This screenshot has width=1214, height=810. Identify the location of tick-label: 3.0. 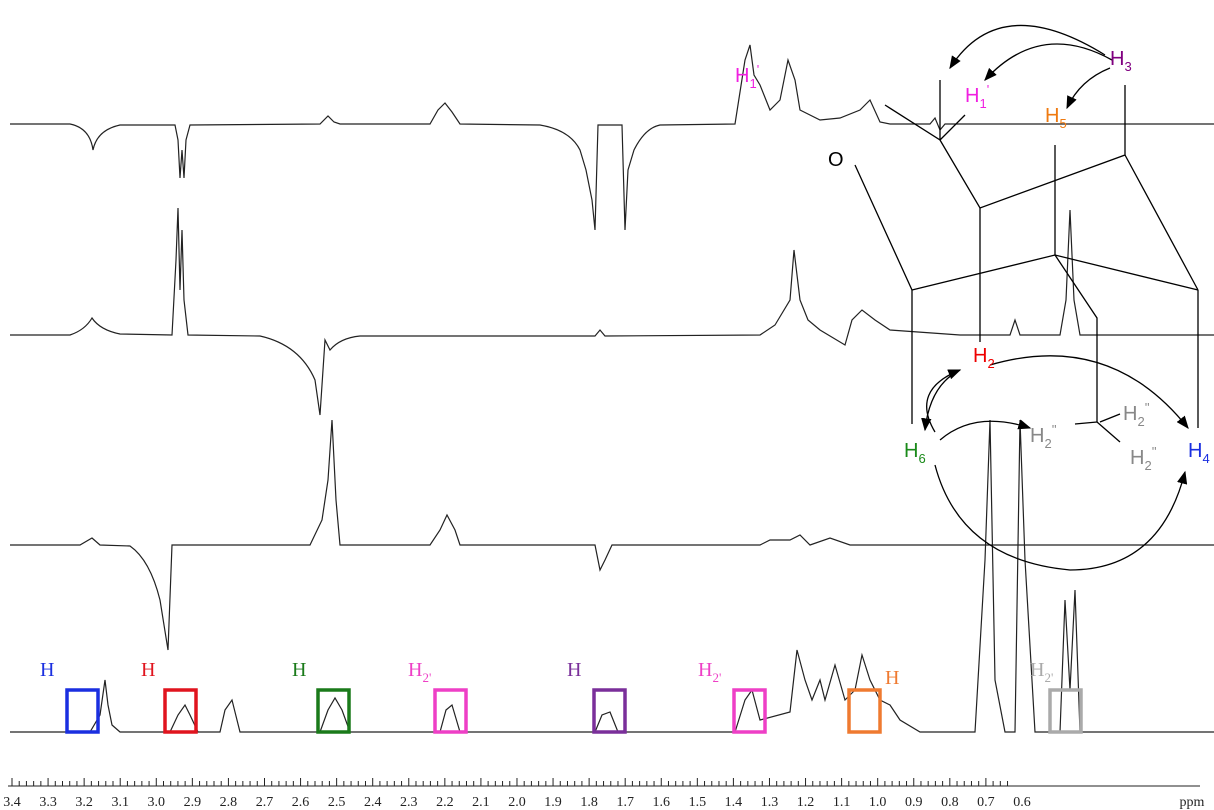
(157, 802).